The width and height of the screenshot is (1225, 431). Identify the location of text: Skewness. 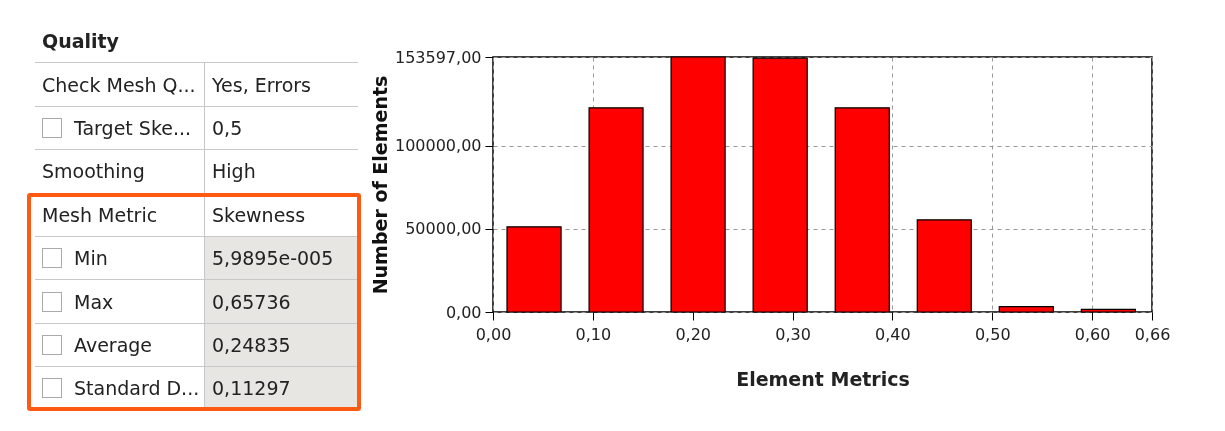
(259, 214).